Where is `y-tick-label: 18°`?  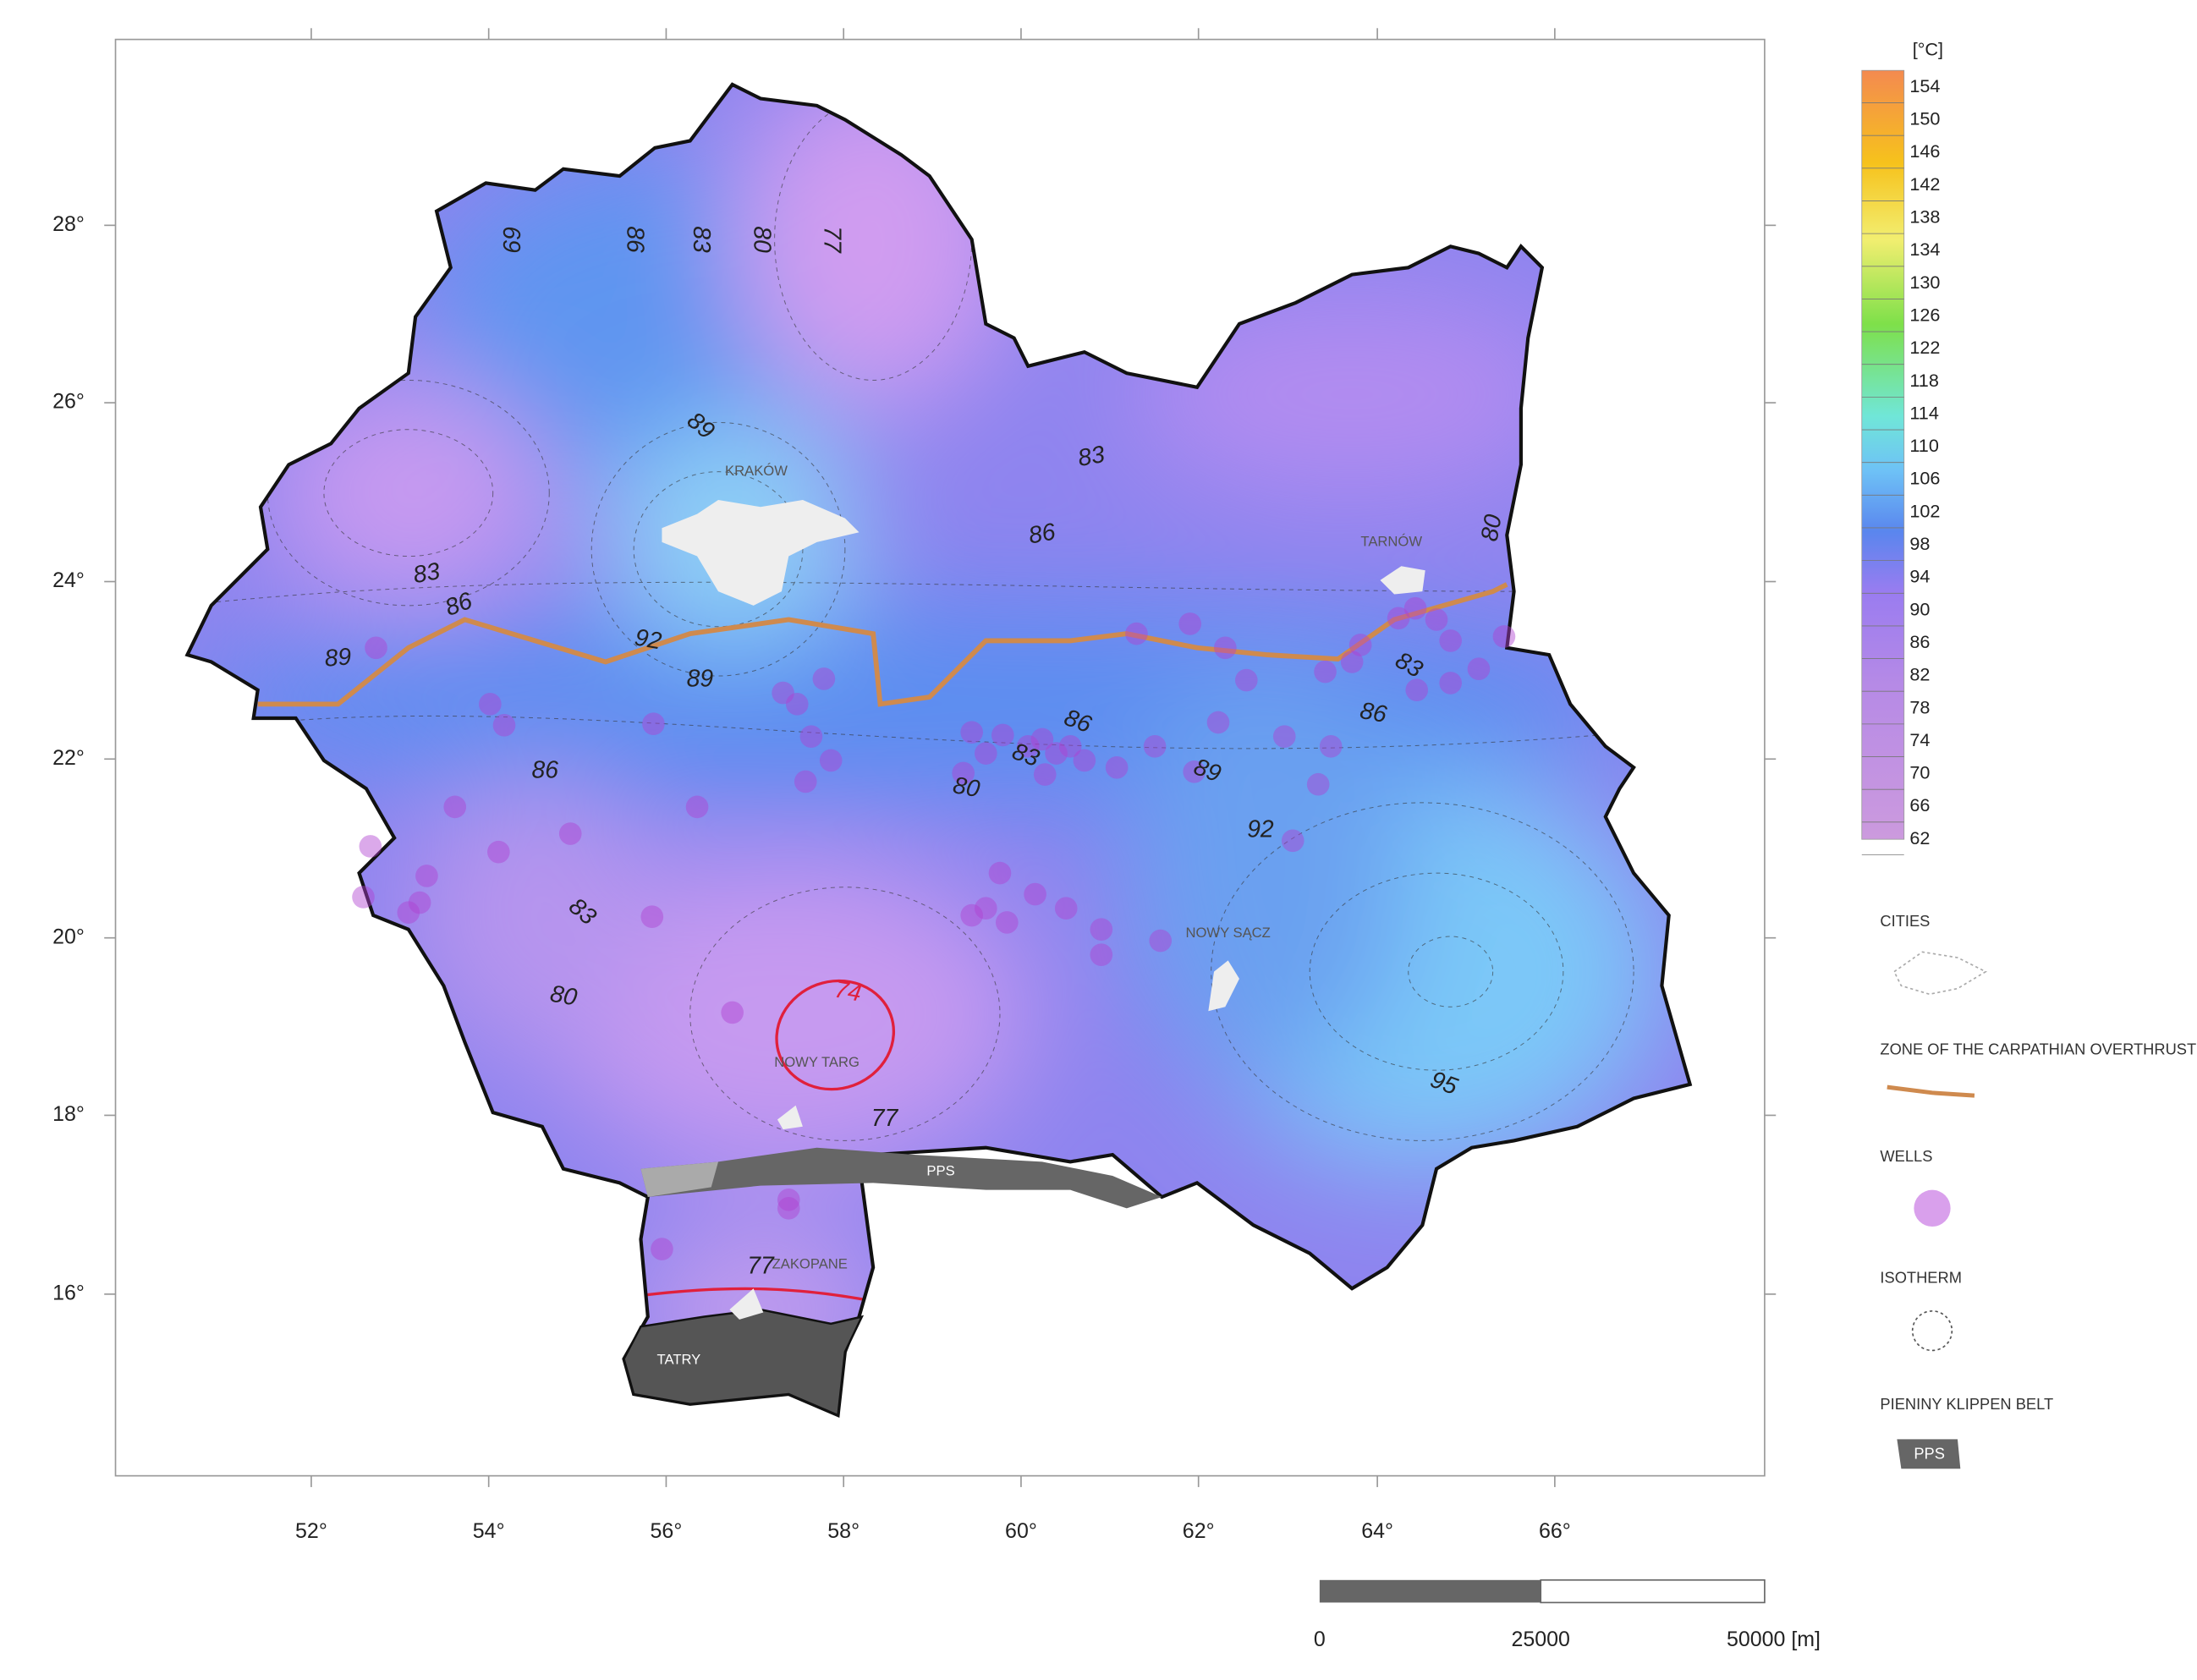 y-tick-label: 18° is located at coordinates (68, 1114).